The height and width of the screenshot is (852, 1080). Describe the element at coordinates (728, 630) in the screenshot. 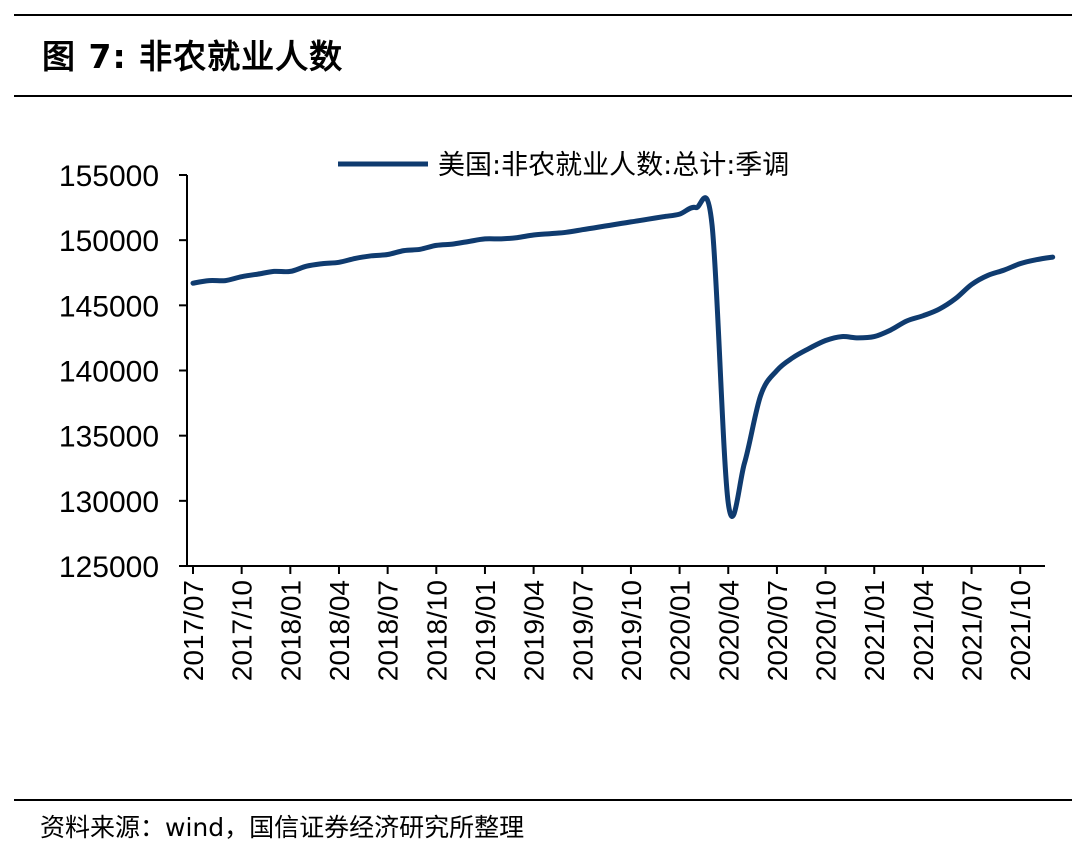

I see `x-tick-label: 2020/04` at that location.